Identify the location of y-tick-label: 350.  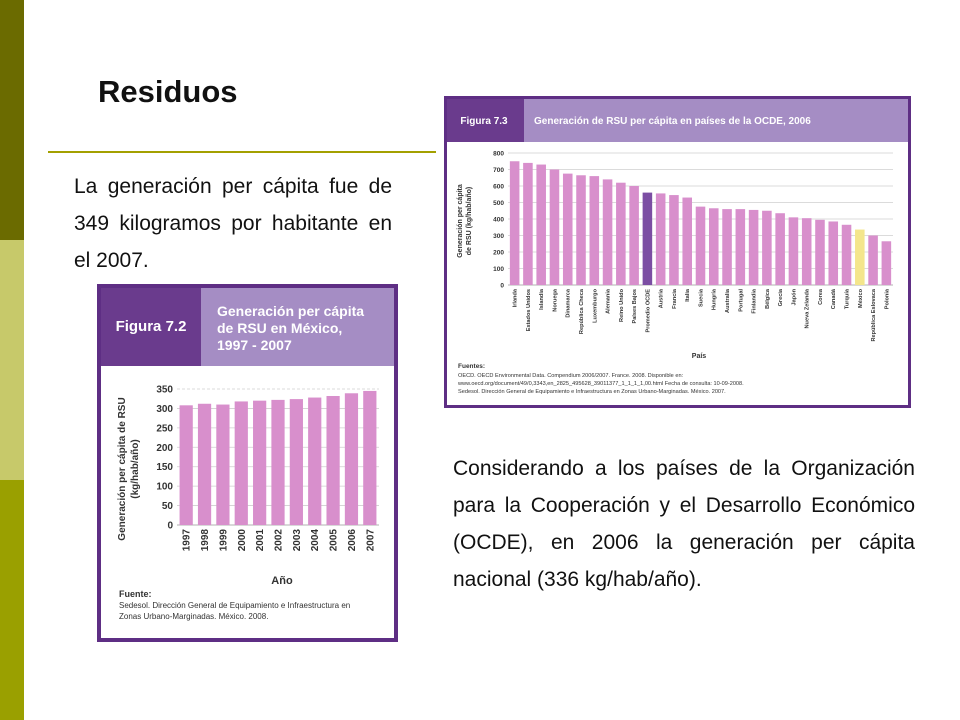
(164, 390).